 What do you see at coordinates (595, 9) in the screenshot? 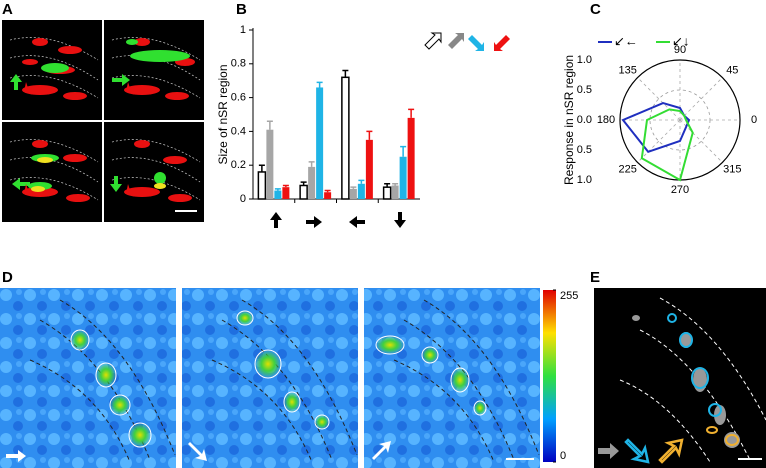
I see `panel-label: C` at bounding box center [595, 9].